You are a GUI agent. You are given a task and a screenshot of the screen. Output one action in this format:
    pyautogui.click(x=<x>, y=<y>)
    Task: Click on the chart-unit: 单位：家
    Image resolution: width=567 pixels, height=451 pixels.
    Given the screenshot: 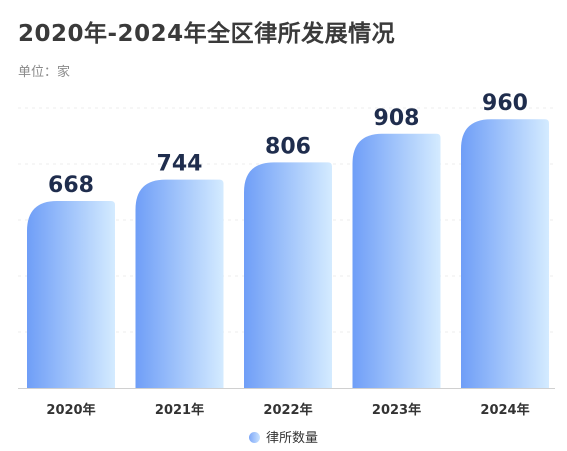 What is the action you would take?
    pyautogui.click(x=44, y=72)
    